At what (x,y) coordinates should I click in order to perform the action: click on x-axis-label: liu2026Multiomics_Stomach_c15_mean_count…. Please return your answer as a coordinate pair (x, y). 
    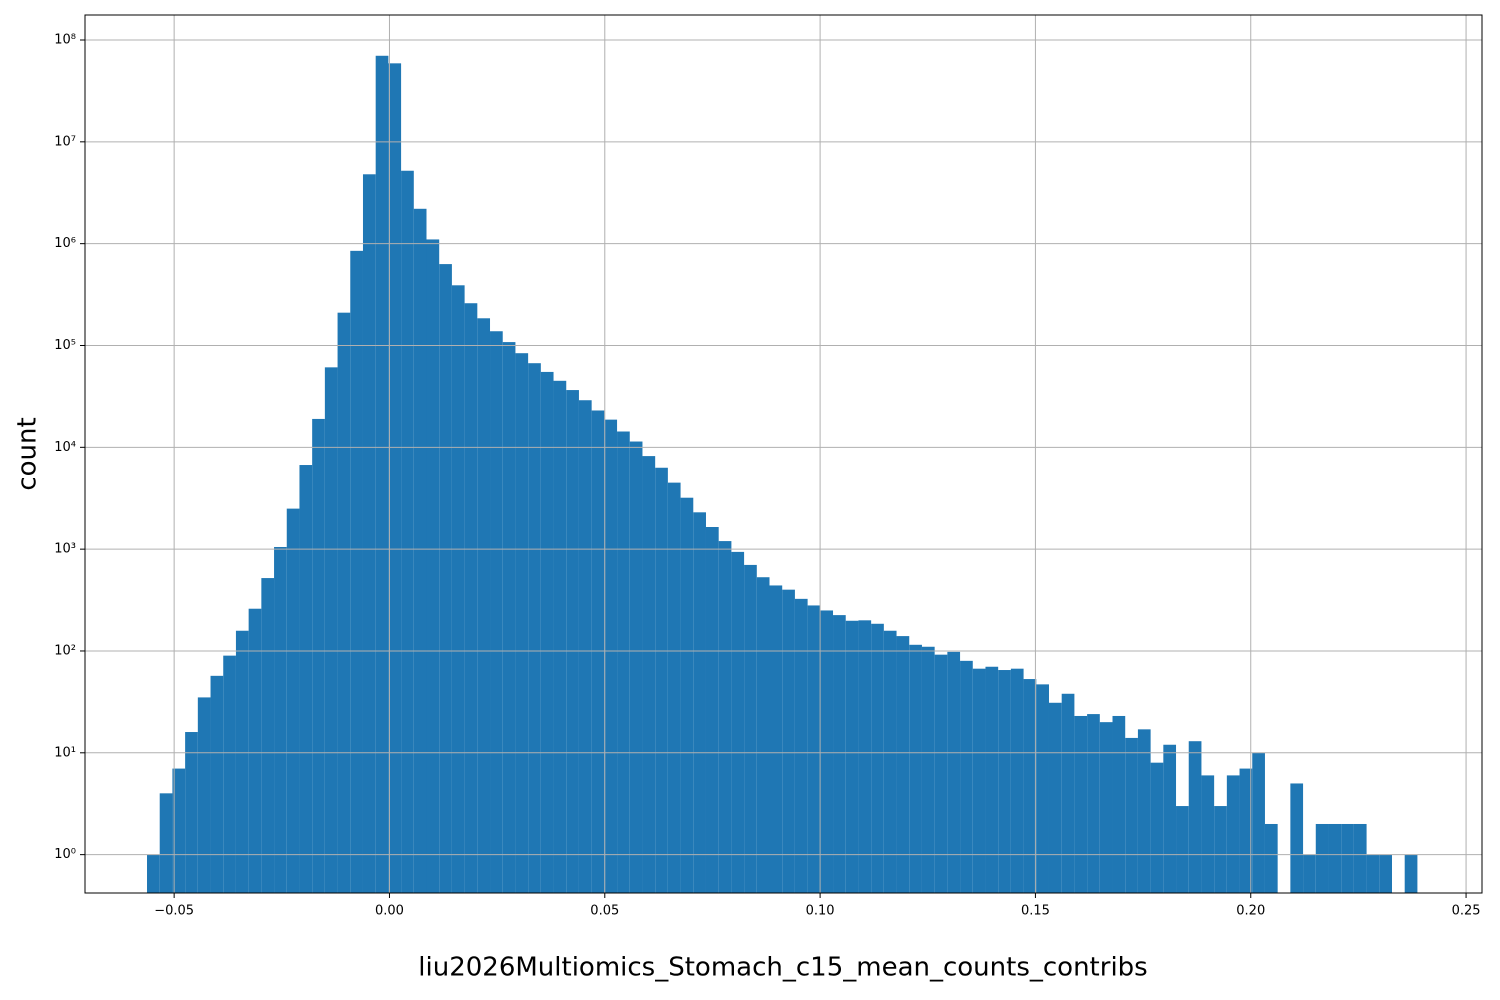
    Looking at the image, I should click on (782, 968).